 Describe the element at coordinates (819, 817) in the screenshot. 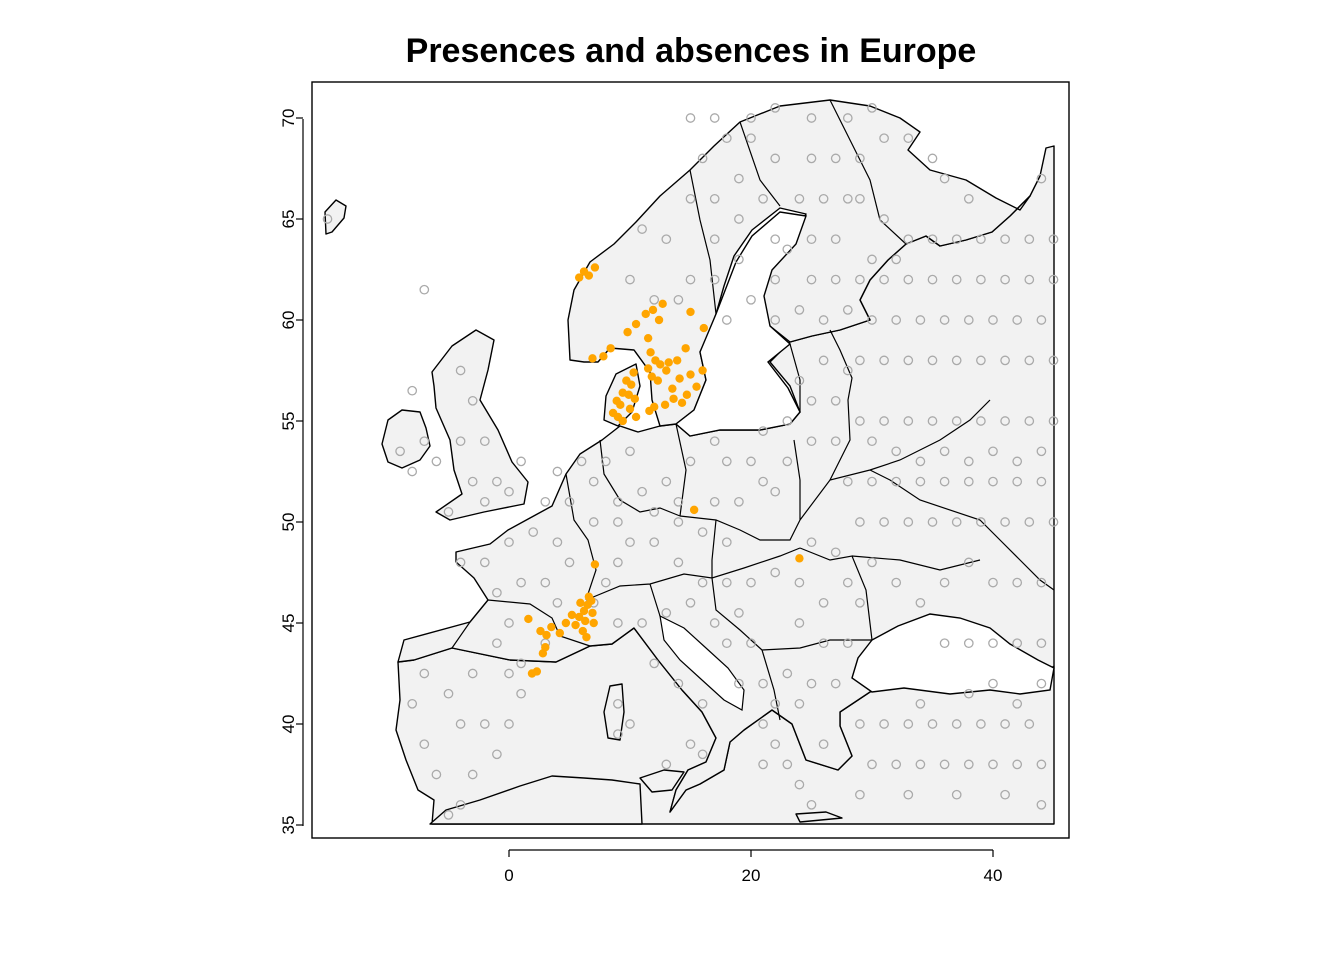

I see `land-crete` at that location.